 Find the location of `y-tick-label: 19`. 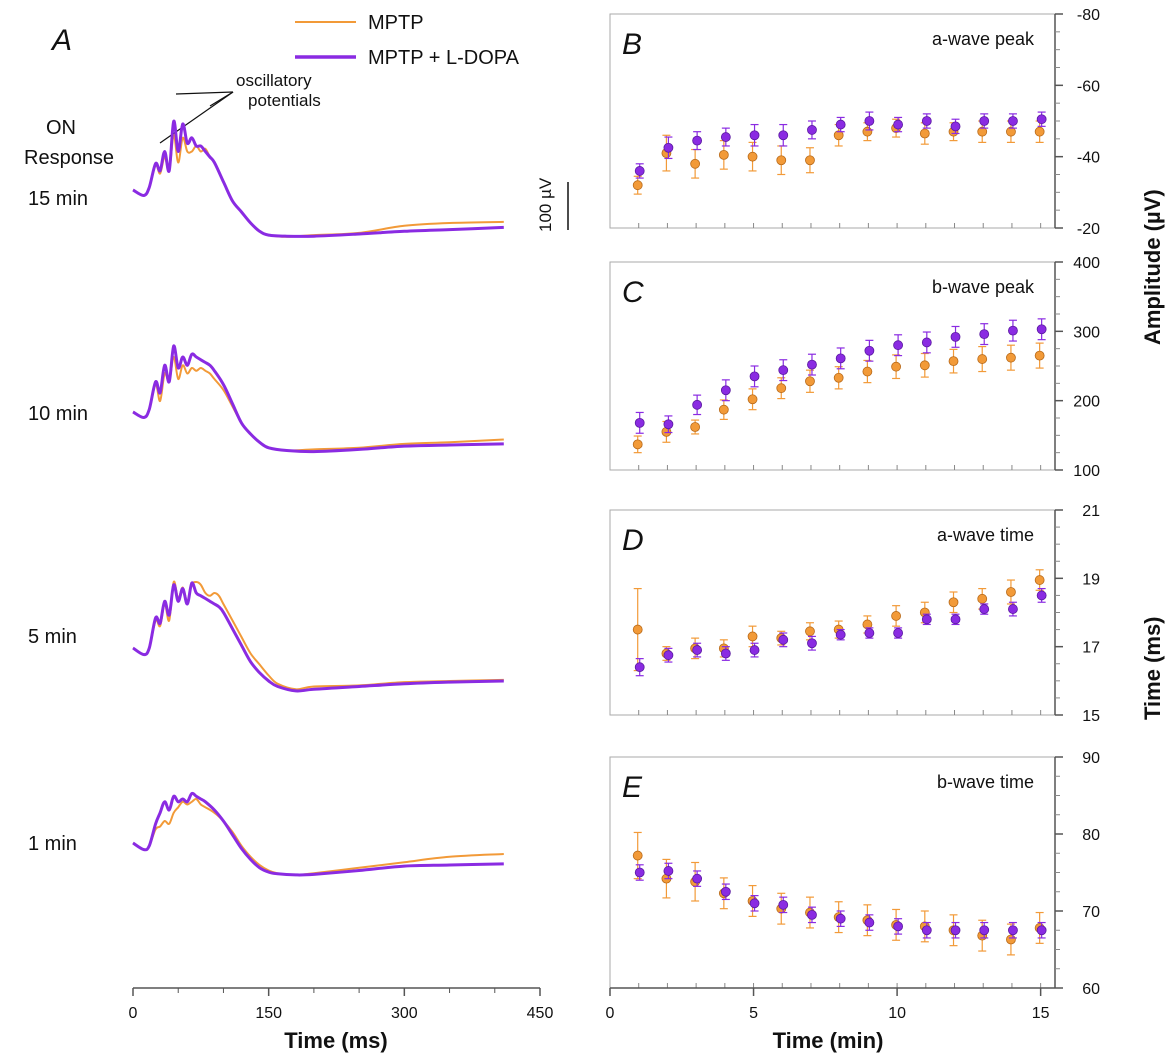

y-tick-label: 19 is located at coordinates (1091, 579).